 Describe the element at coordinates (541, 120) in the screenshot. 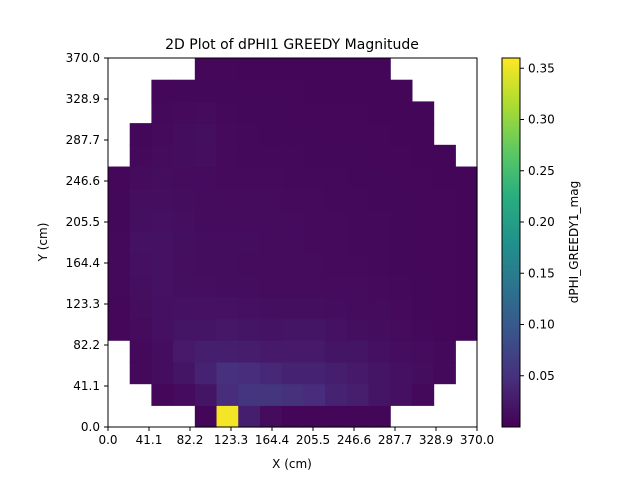

I see `colorbar-tick-label: 0.30` at that location.